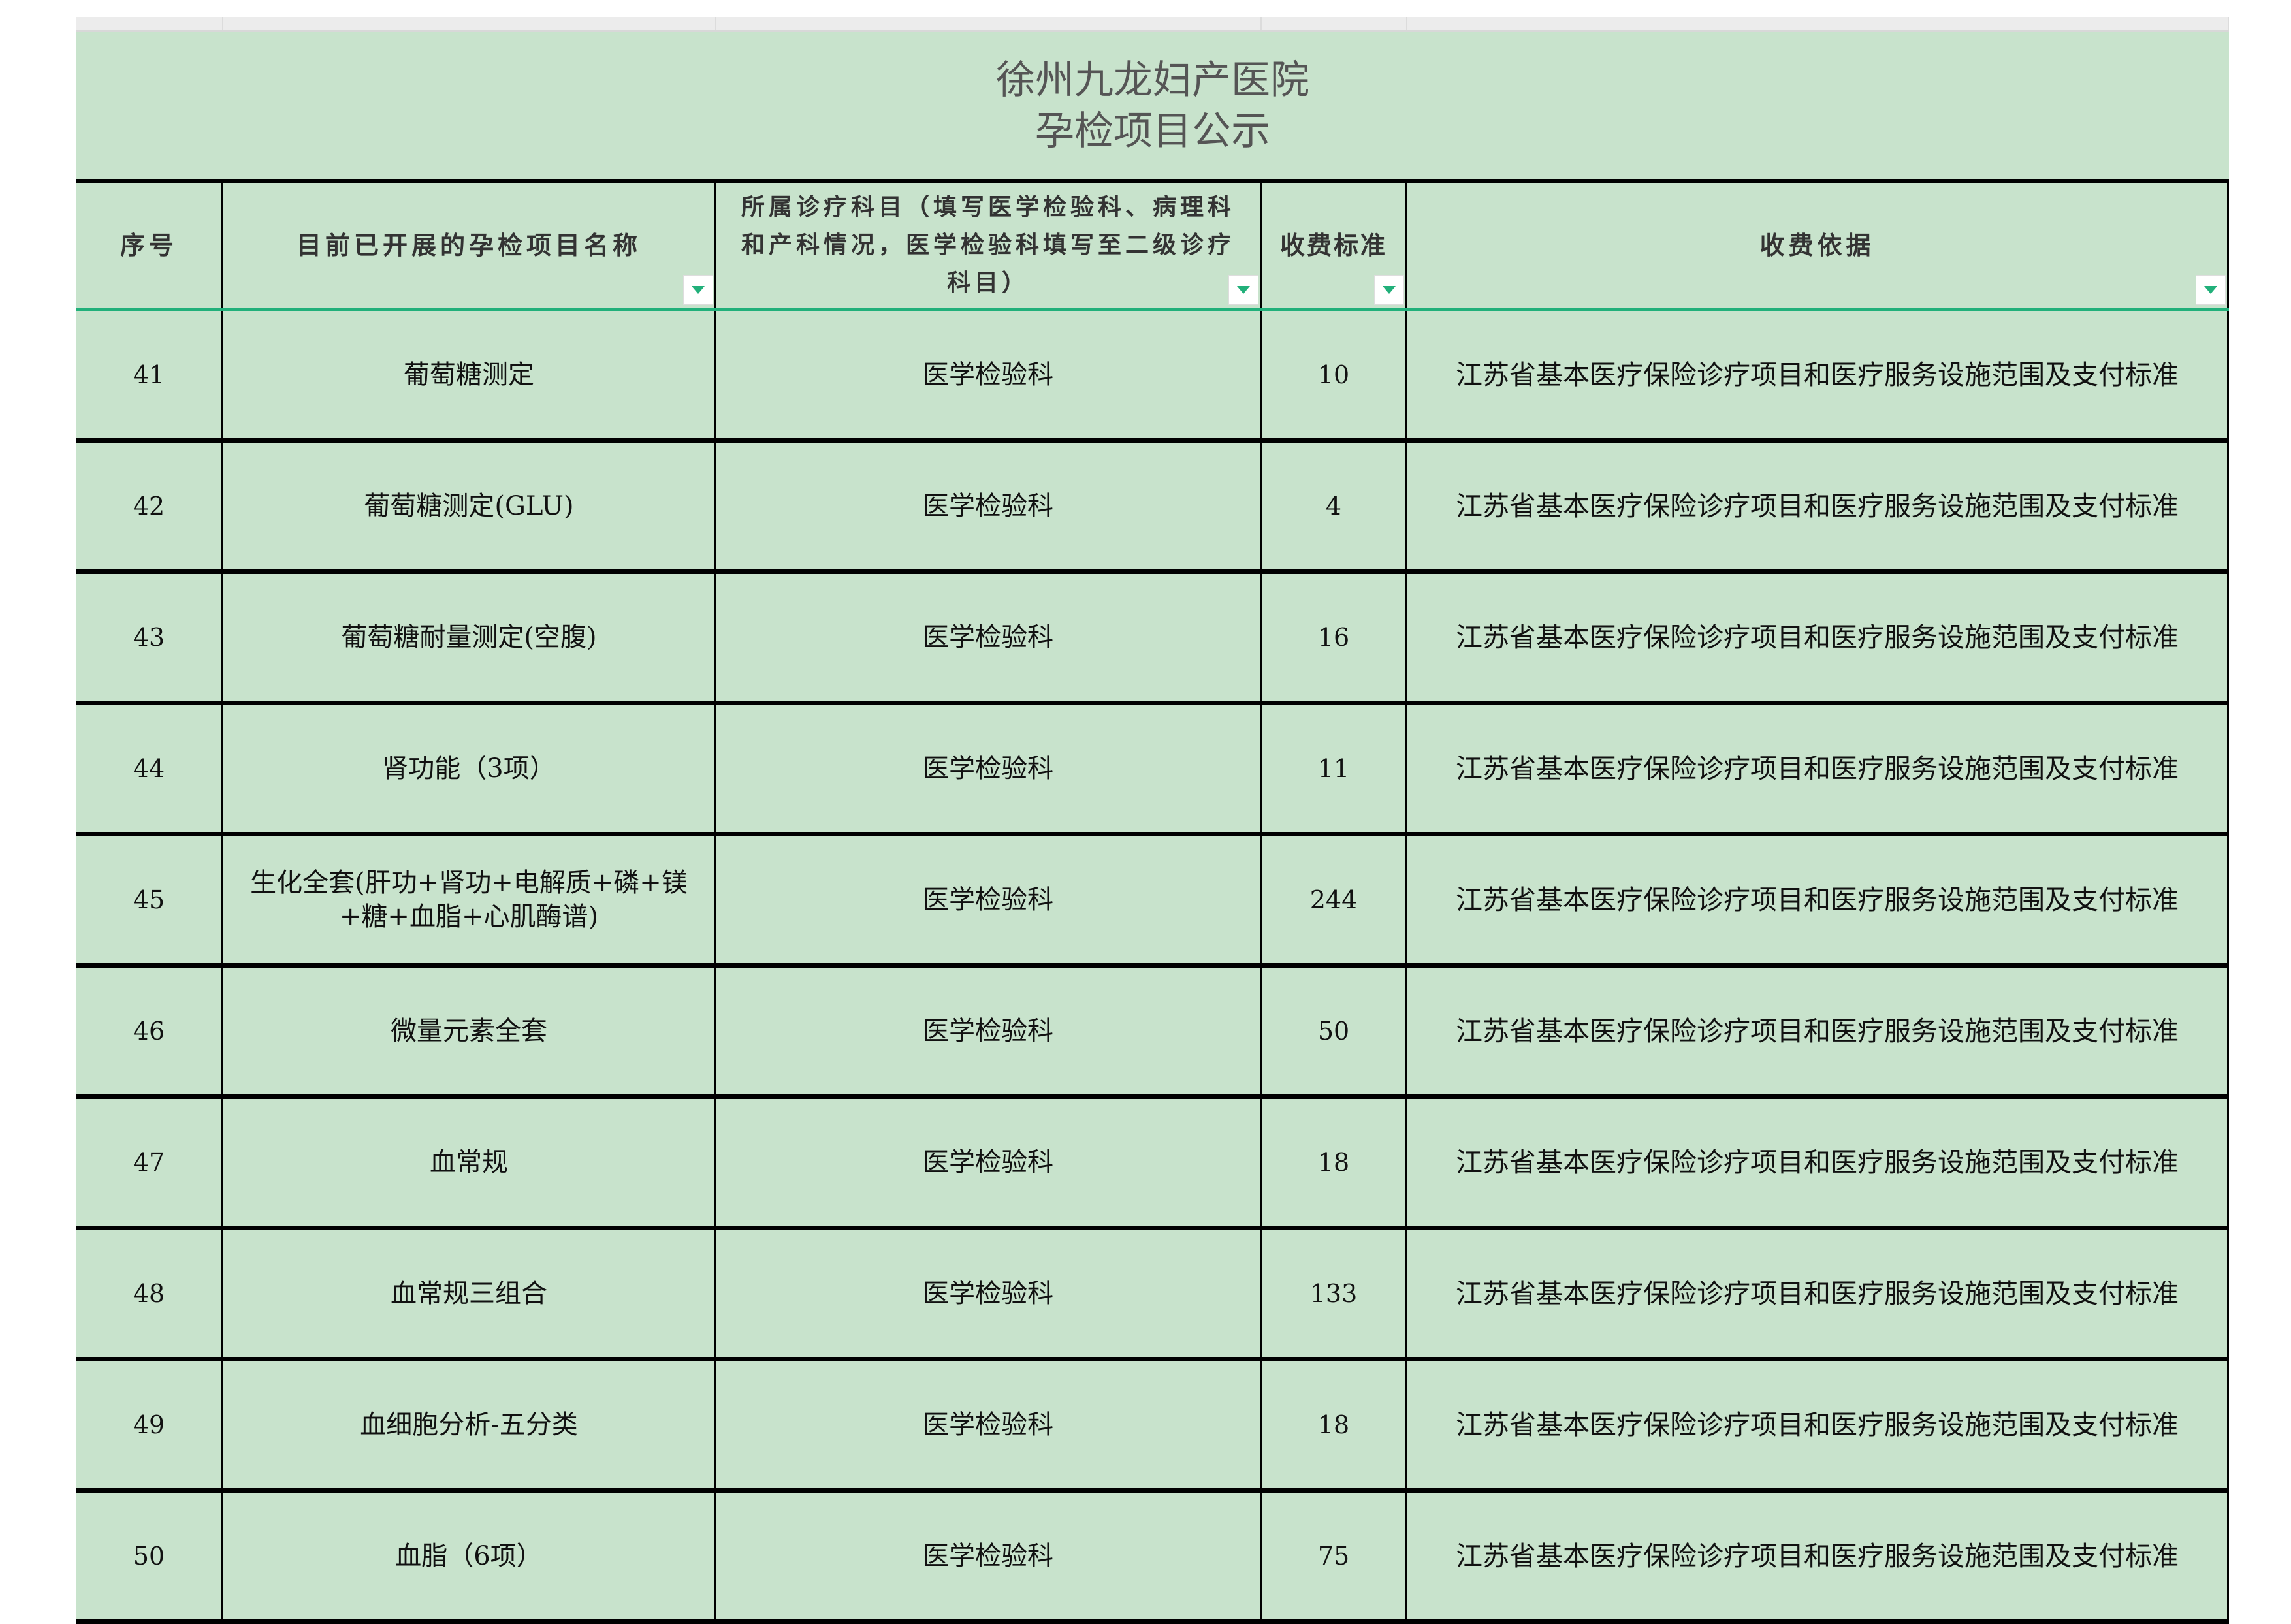  What do you see at coordinates (149, 640) in the screenshot?
I see `cell-row-number: 43` at bounding box center [149, 640].